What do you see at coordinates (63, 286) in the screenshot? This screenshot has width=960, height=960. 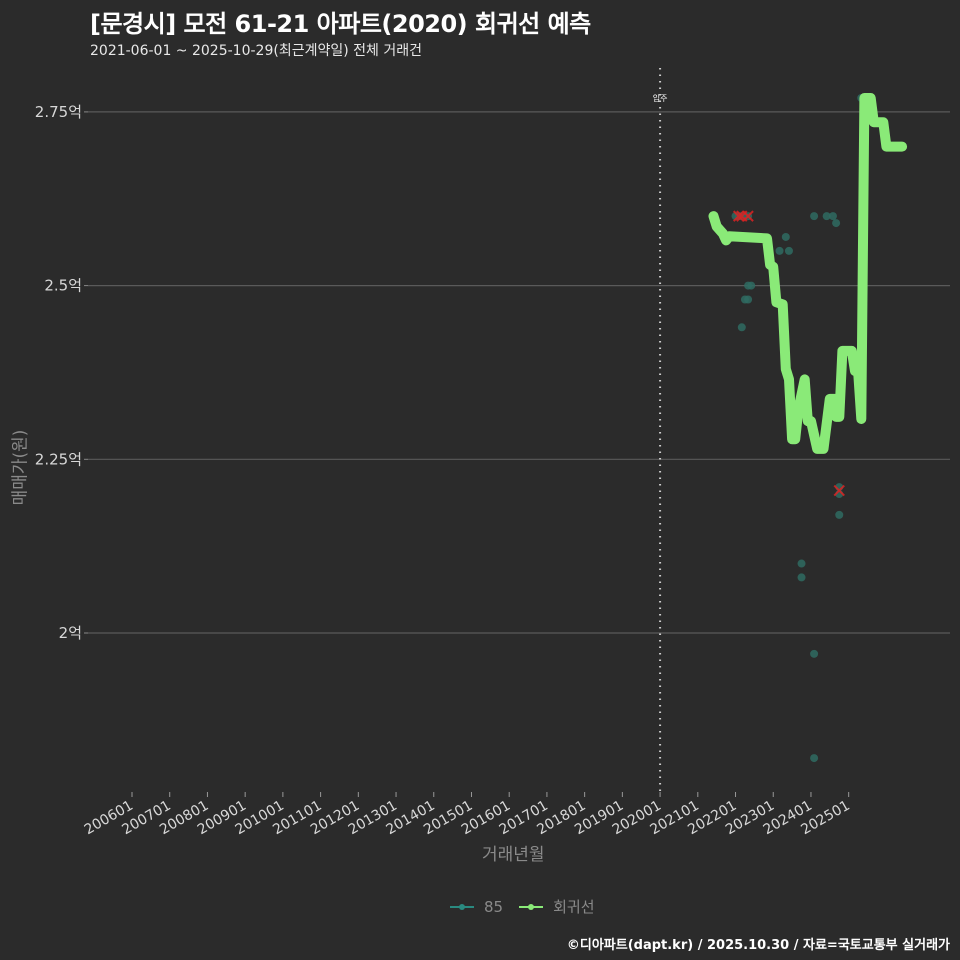 I see `y-tick-label: 2.5억` at bounding box center [63, 286].